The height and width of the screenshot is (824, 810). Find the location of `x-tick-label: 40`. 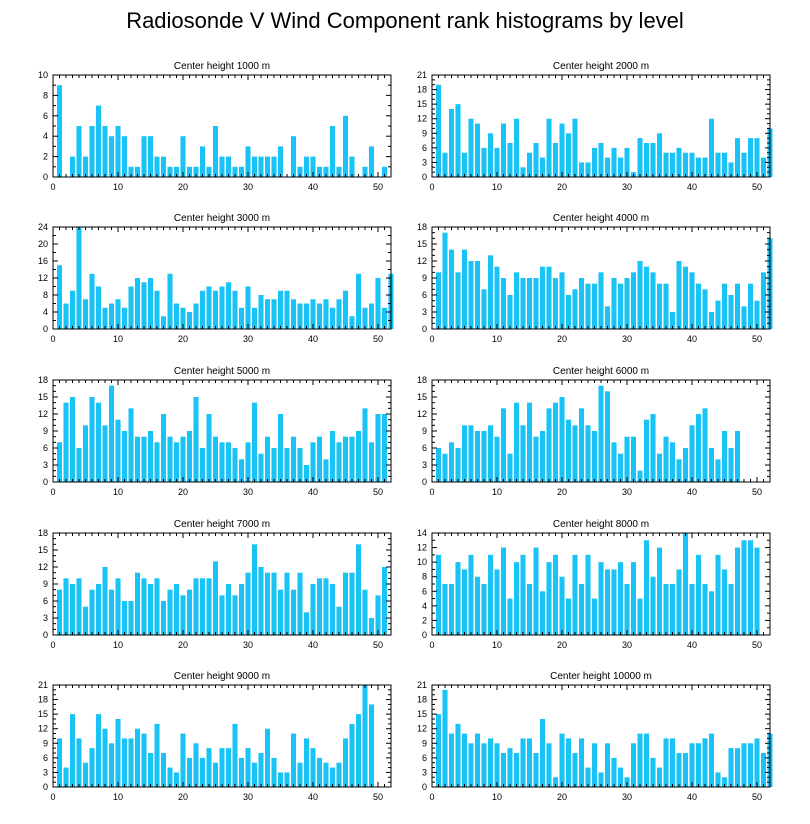

x-tick-label: 40 is located at coordinates (313, 339).